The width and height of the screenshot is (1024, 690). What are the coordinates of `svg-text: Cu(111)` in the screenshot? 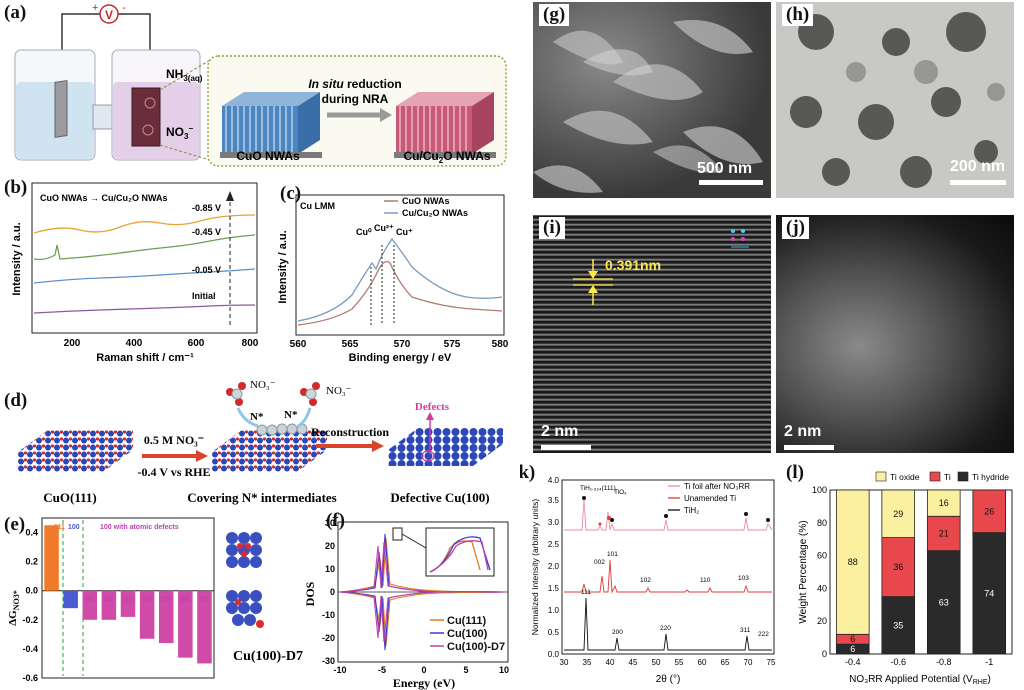 It's located at (466, 621).